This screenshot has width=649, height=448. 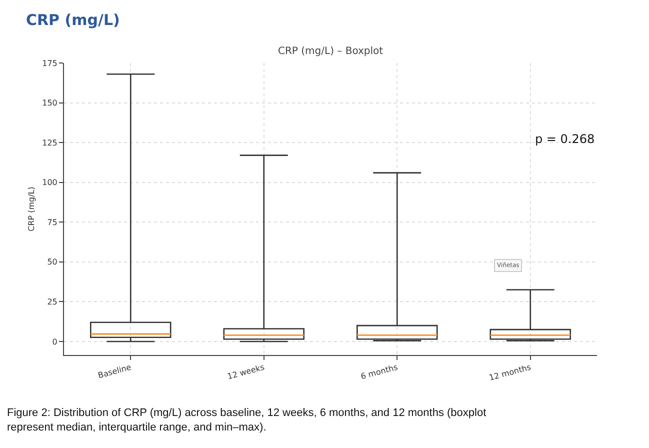 What do you see at coordinates (73, 20) in the screenshot?
I see `chart-title: CRP (mg/L)` at bounding box center [73, 20].